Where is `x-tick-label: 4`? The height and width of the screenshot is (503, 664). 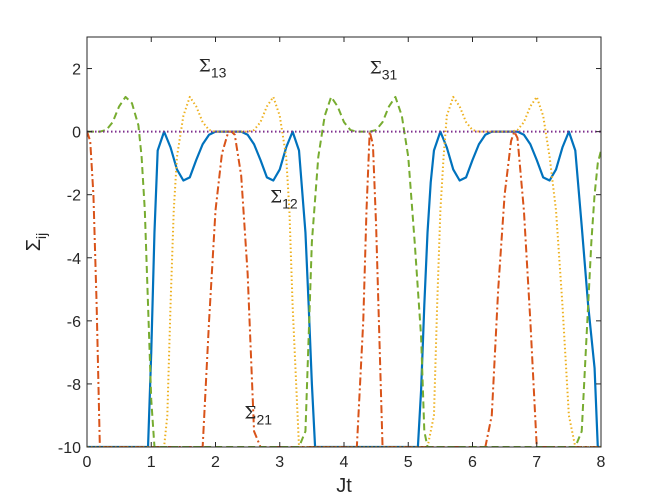 x-tick-label: 4 is located at coordinates (344, 462).